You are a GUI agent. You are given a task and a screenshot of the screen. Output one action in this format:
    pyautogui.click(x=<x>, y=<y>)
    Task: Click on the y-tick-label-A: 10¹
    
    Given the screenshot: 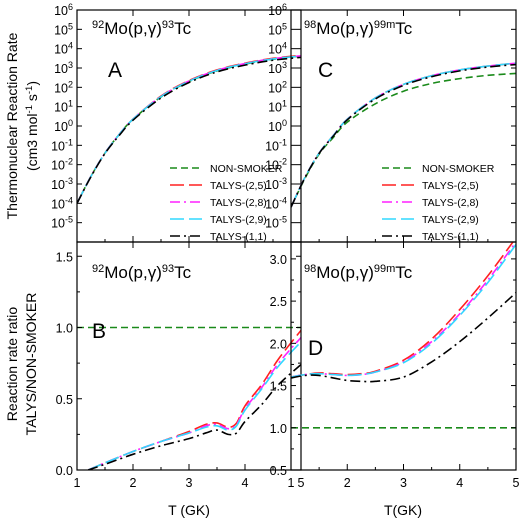 What is the action you would take?
    pyautogui.click(x=63, y=107)
    